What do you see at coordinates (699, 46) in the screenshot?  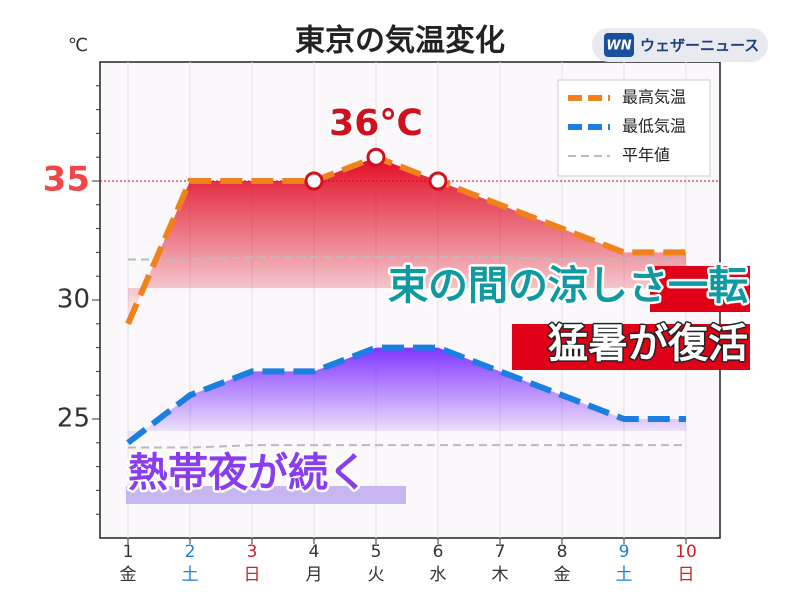 I see `brand-name: ウェザーニュース` at bounding box center [699, 46].